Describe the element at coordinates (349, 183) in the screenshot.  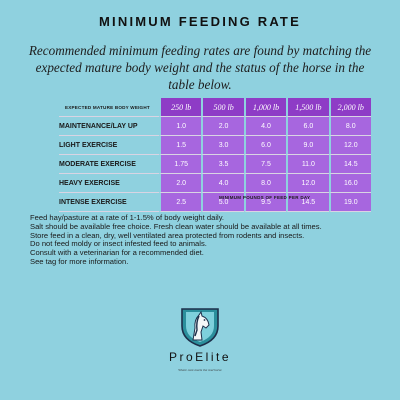
I see `table-cell: 16.0` at that location.